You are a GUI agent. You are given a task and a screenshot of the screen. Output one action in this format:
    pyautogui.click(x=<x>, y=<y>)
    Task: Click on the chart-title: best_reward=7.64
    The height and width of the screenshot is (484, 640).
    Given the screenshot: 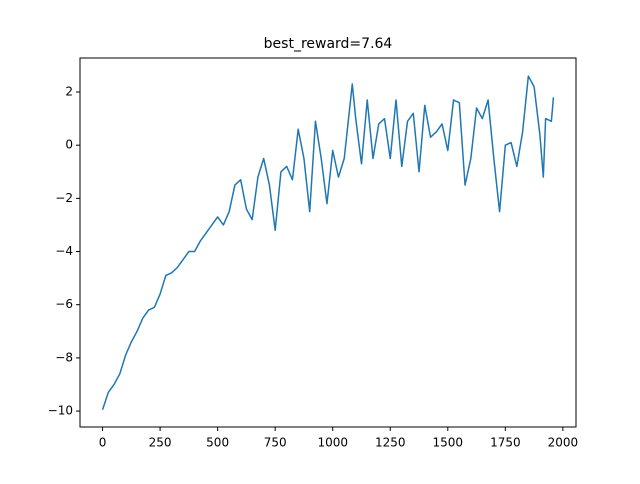 What is the action you would take?
    pyautogui.click(x=328, y=44)
    